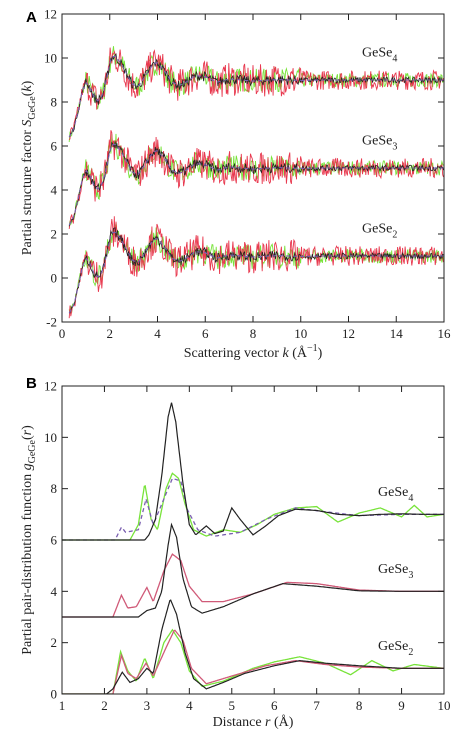  I want to click on x-tick-label: 9, so click(401, 705).